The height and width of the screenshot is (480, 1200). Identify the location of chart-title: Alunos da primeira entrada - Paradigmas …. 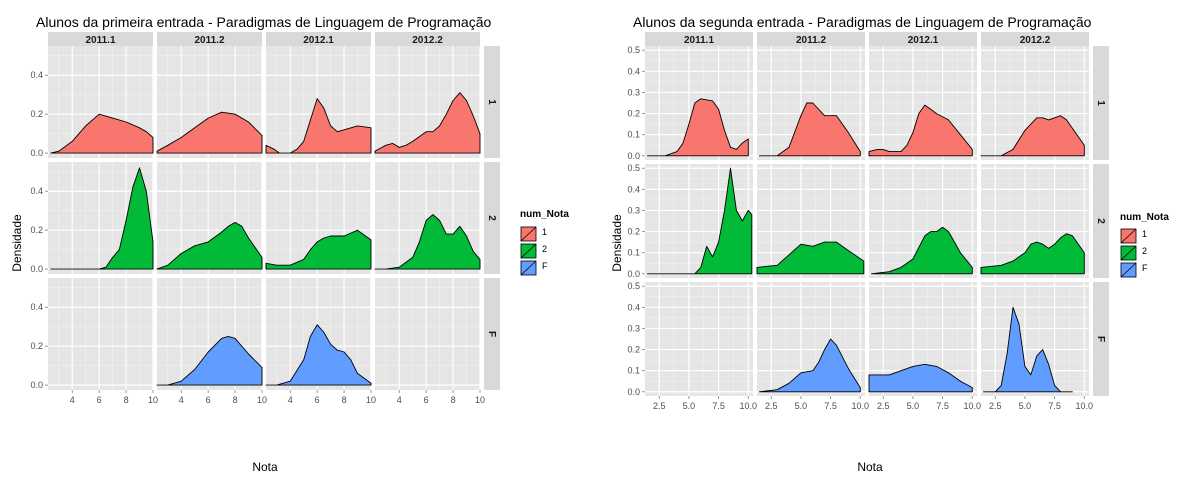
(263, 22).